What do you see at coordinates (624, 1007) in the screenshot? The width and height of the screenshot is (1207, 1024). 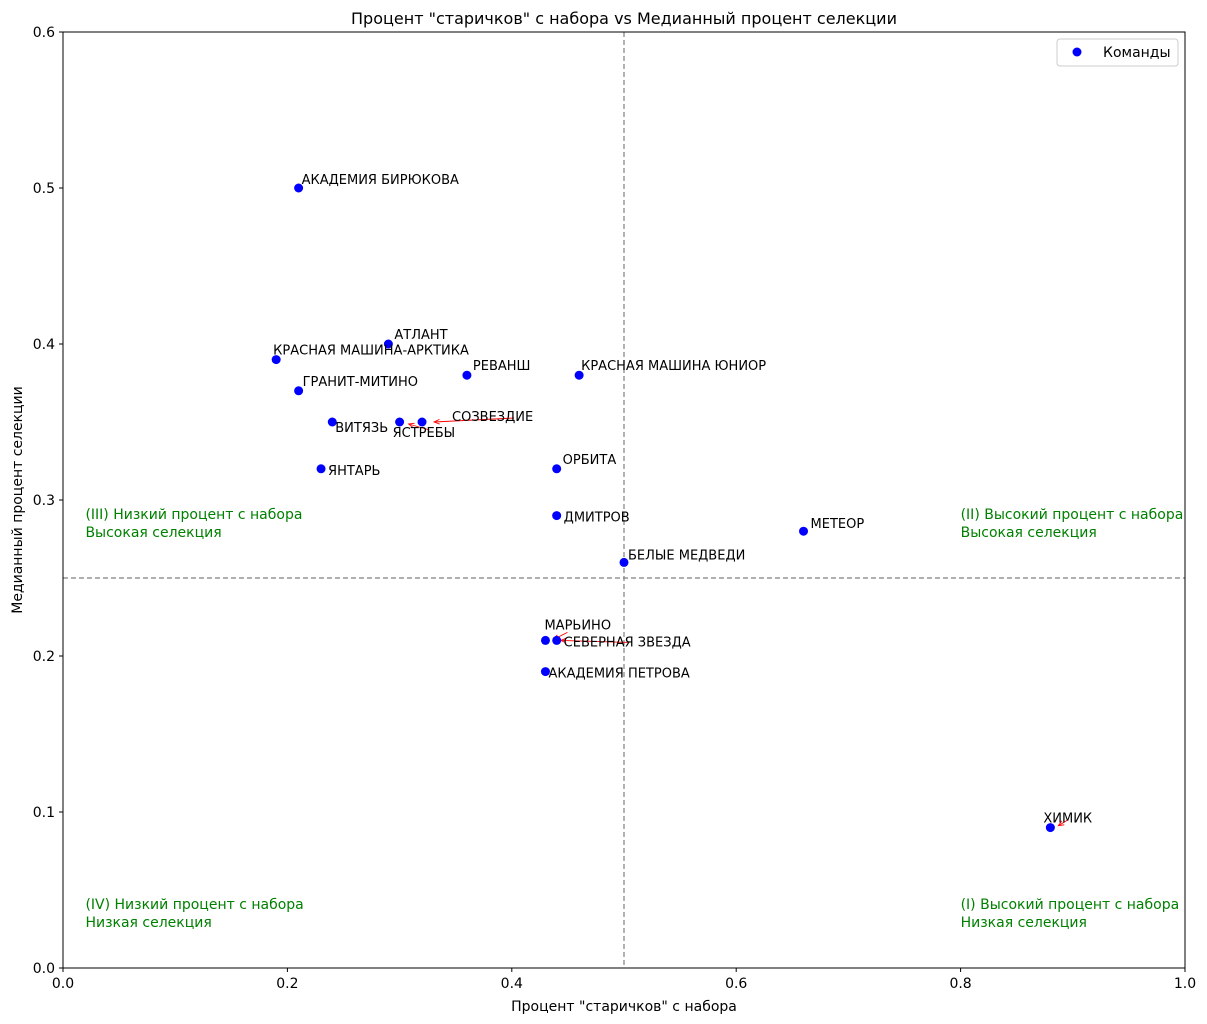 I see `x-axis-label: Процент "старичков" с набора` at bounding box center [624, 1007].